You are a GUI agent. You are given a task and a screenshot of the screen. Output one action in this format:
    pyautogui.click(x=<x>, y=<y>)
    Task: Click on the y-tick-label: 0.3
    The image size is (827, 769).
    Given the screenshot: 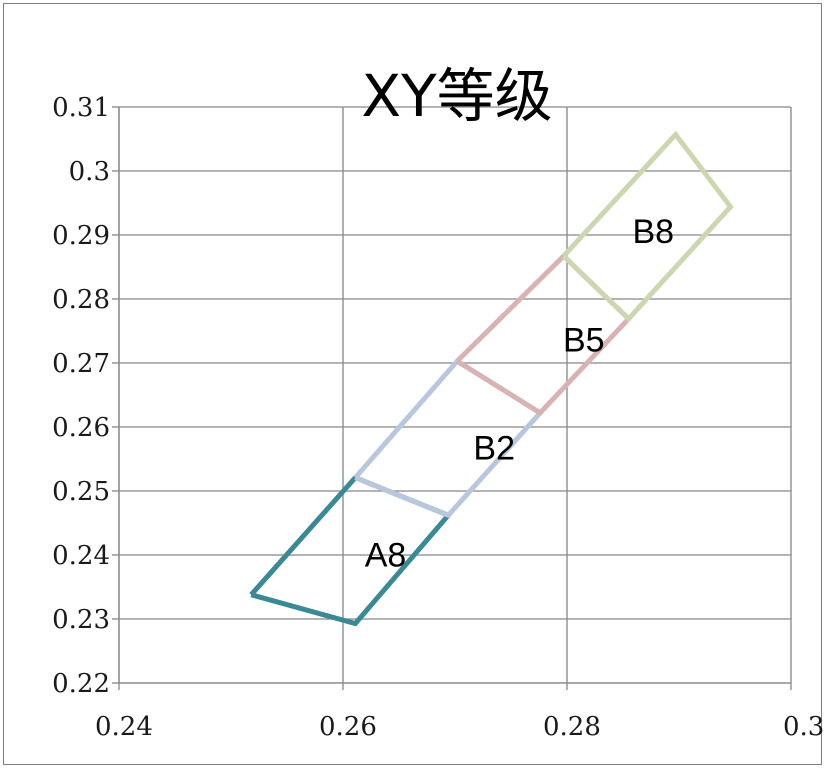 What is the action you would take?
    pyautogui.click(x=89, y=172)
    